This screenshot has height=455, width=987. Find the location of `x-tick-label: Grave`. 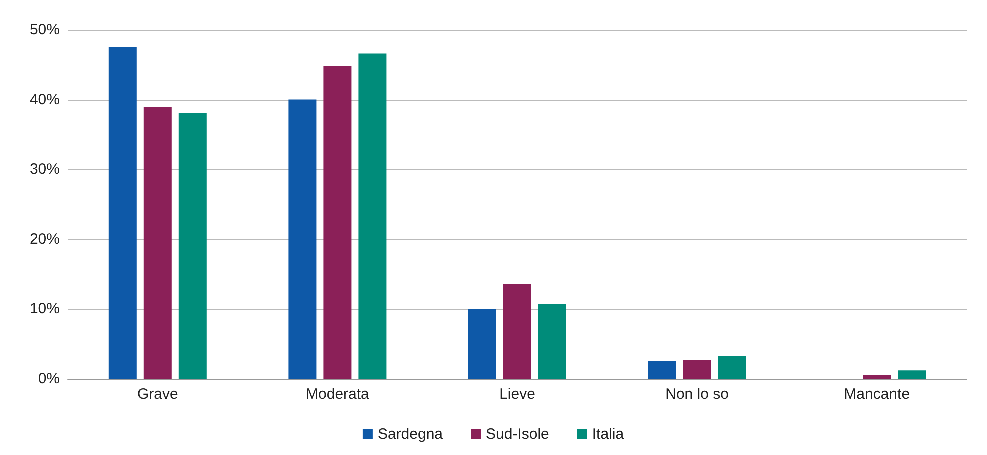

x-tick-label: Grave is located at coordinates (157, 394).